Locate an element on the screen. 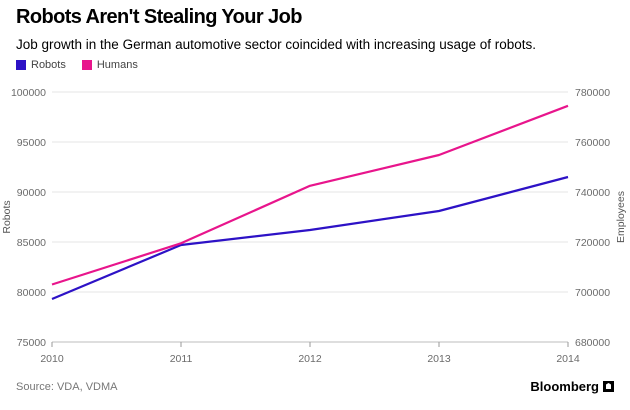  y-right-tick-label: 780000 is located at coordinates (592, 93).